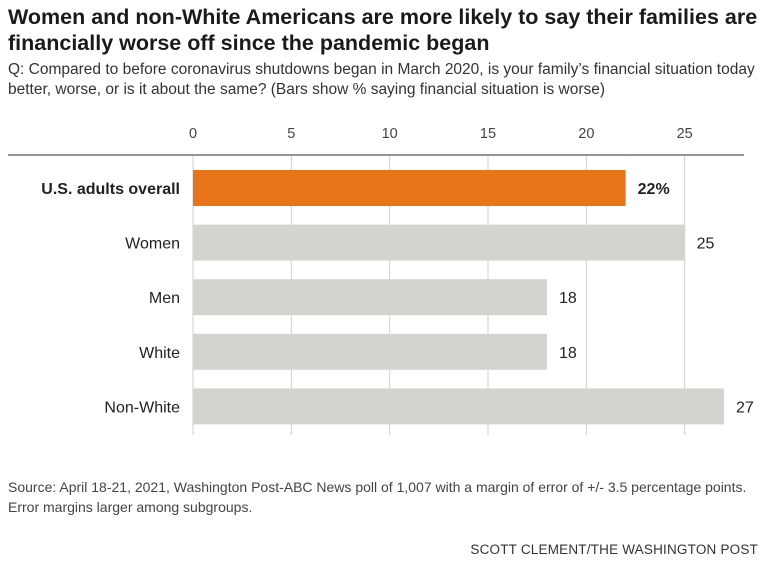  Describe the element at coordinates (586, 134) in the screenshot. I see `x-tick-label: 20` at that location.